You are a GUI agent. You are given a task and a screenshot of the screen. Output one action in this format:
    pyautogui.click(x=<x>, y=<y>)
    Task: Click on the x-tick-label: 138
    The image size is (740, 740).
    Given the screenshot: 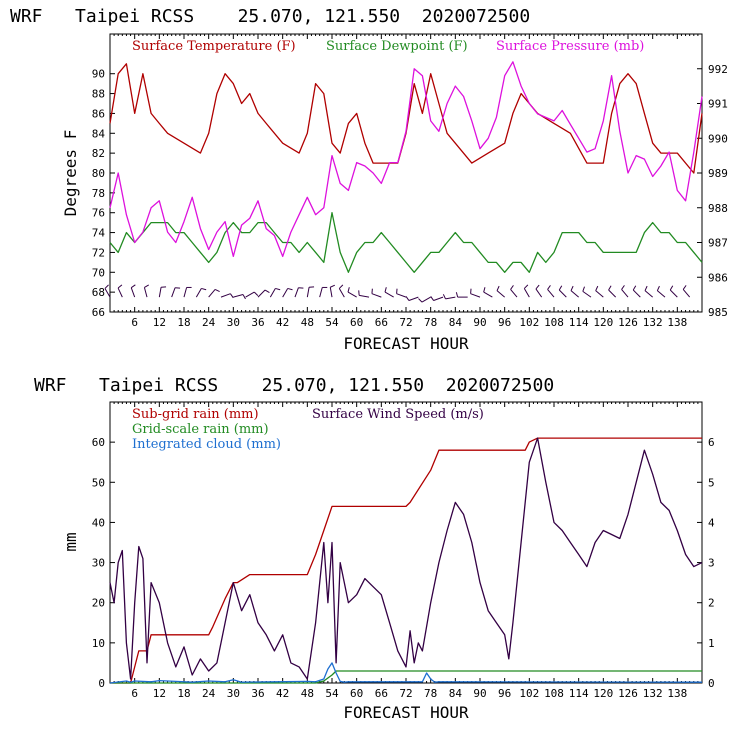 What is the action you would take?
    pyautogui.click(x=677, y=693)
    